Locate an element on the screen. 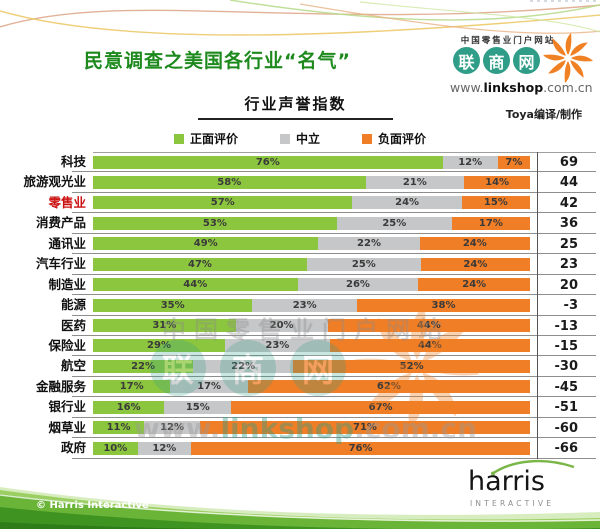 This screenshot has width=600, height=529. segment-value-negative: 14% is located at coordinates (497, 182).